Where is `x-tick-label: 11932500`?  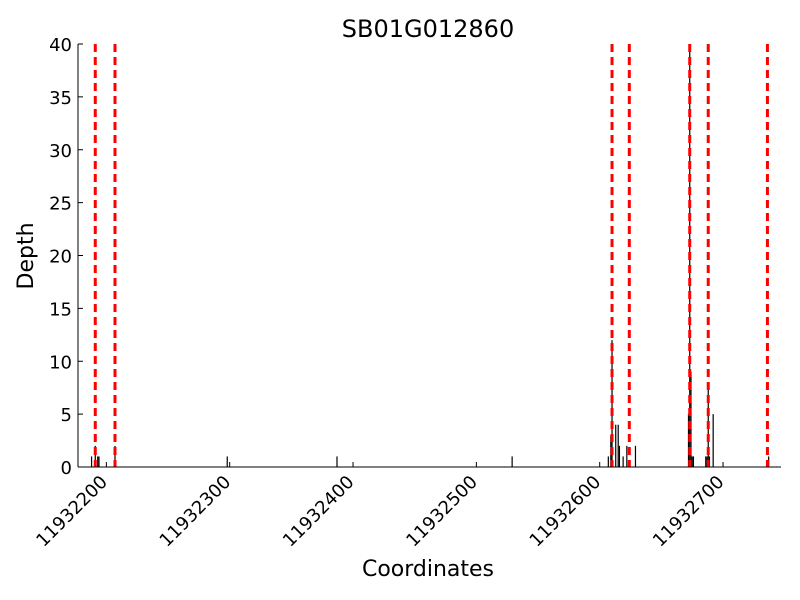
x-tick-label: 11932500 is located at coordinates (442, 512).